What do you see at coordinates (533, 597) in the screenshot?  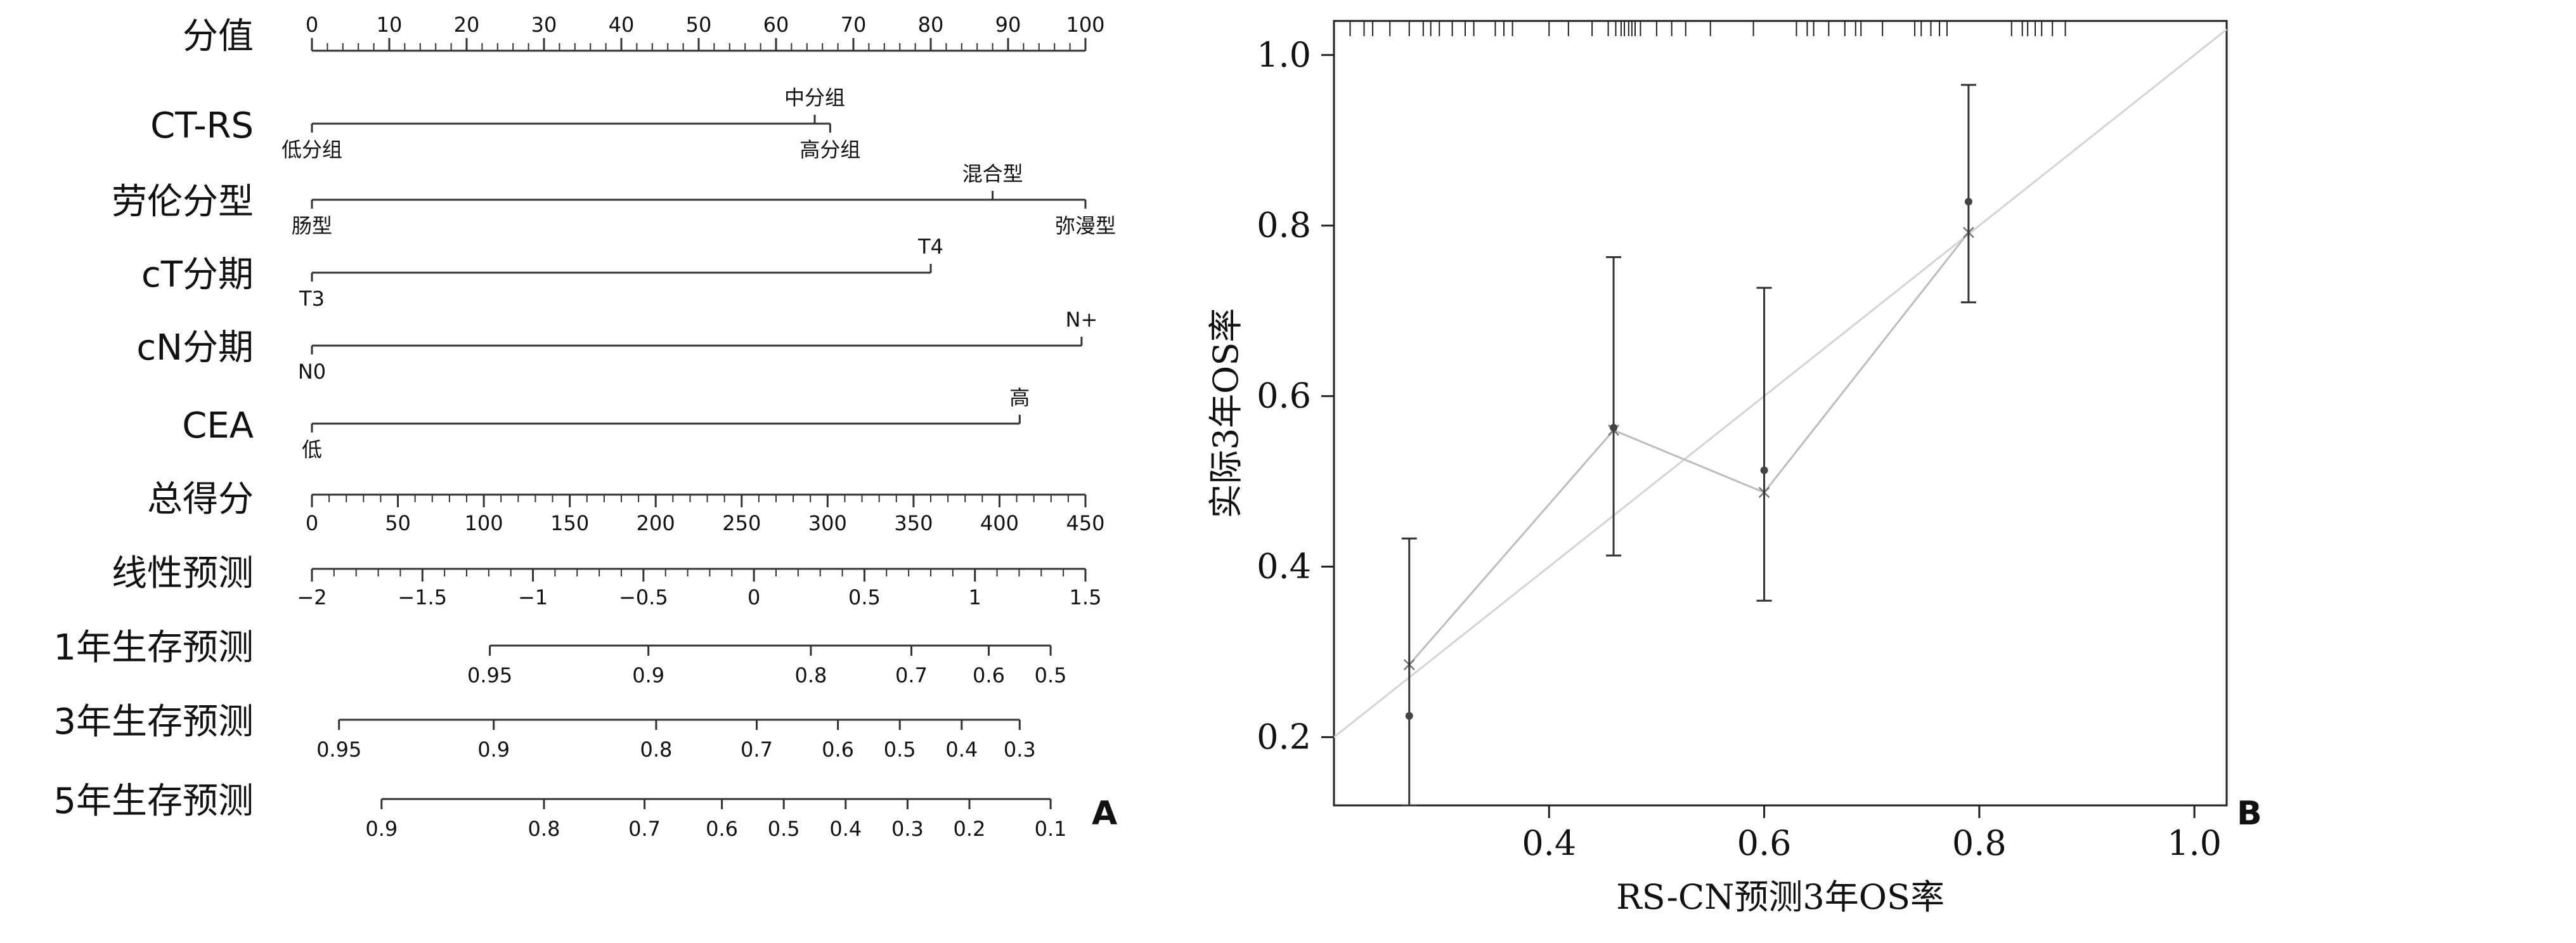 I see `tick-label: −1` at bounding box center [533, 597].